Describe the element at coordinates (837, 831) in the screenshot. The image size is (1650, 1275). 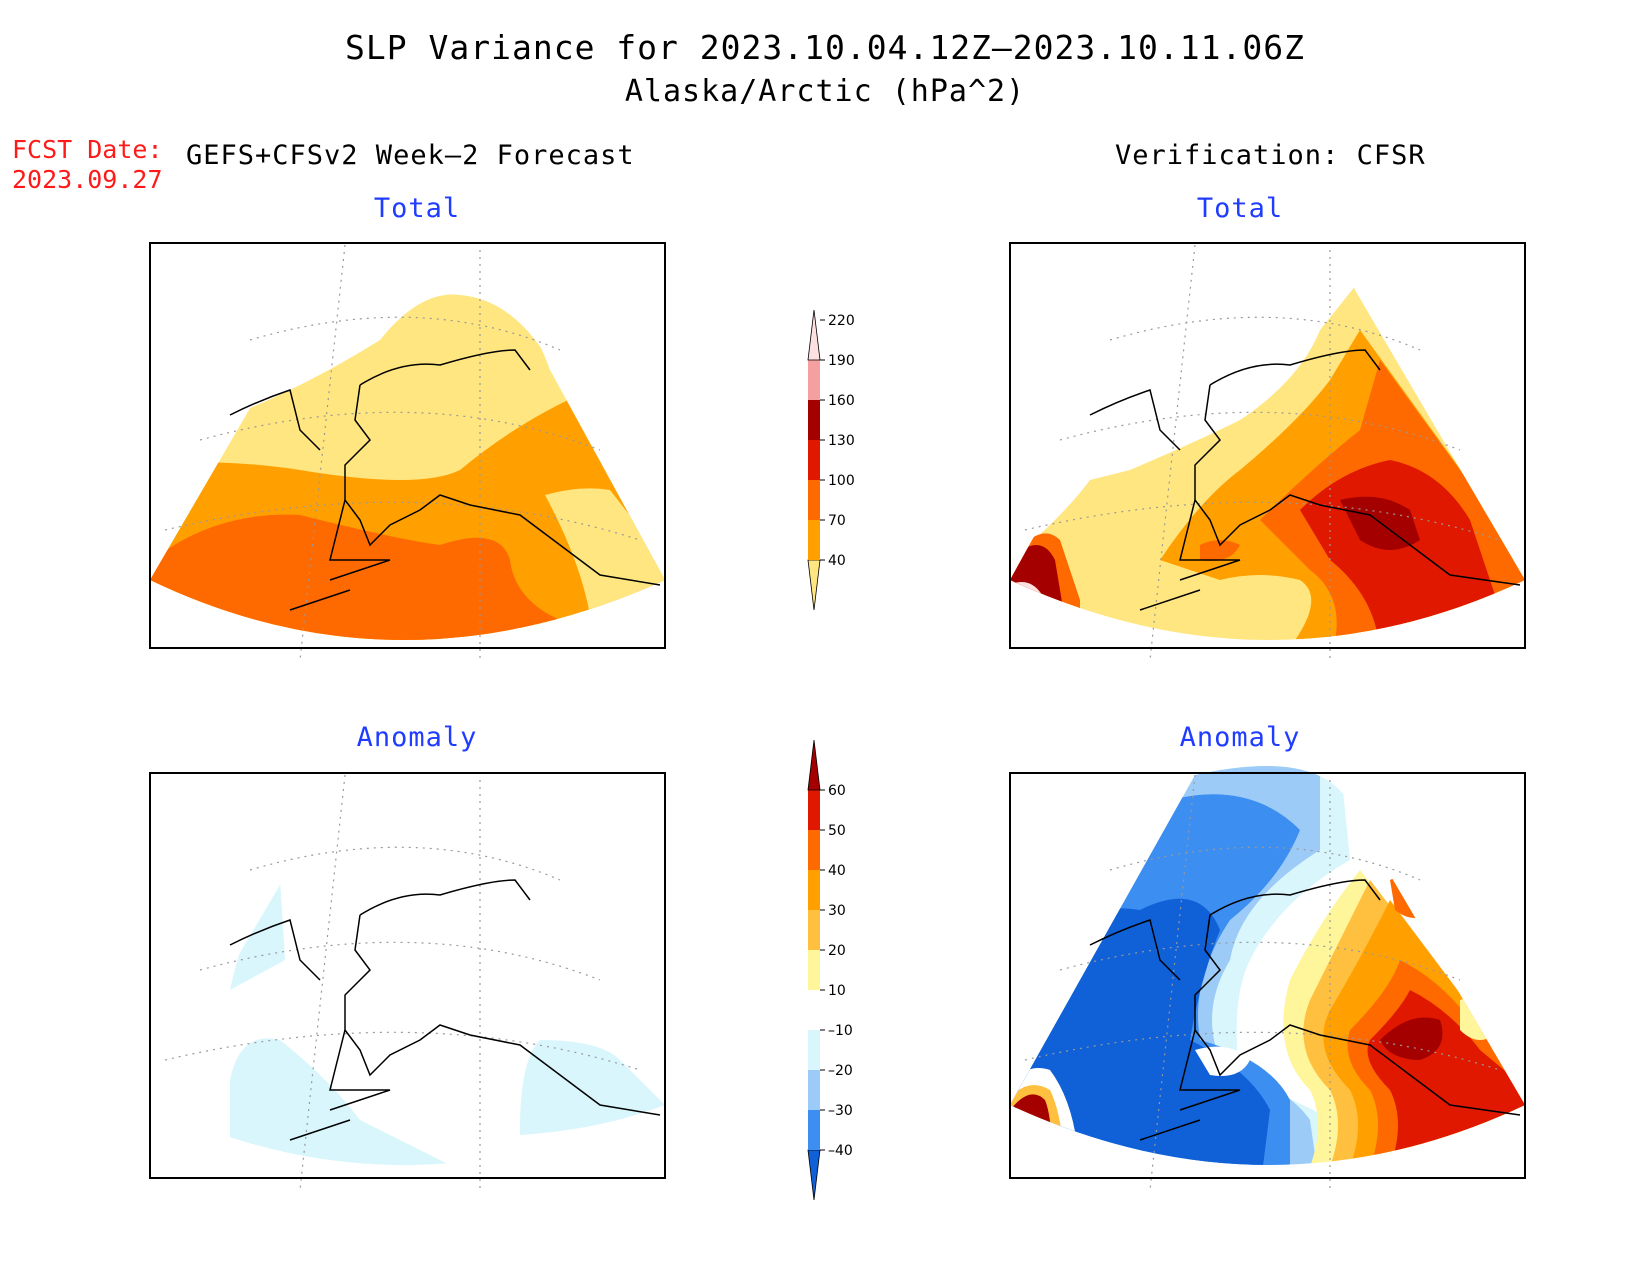
I see `anomaly-colorbar-tick-label: 50` at that location.